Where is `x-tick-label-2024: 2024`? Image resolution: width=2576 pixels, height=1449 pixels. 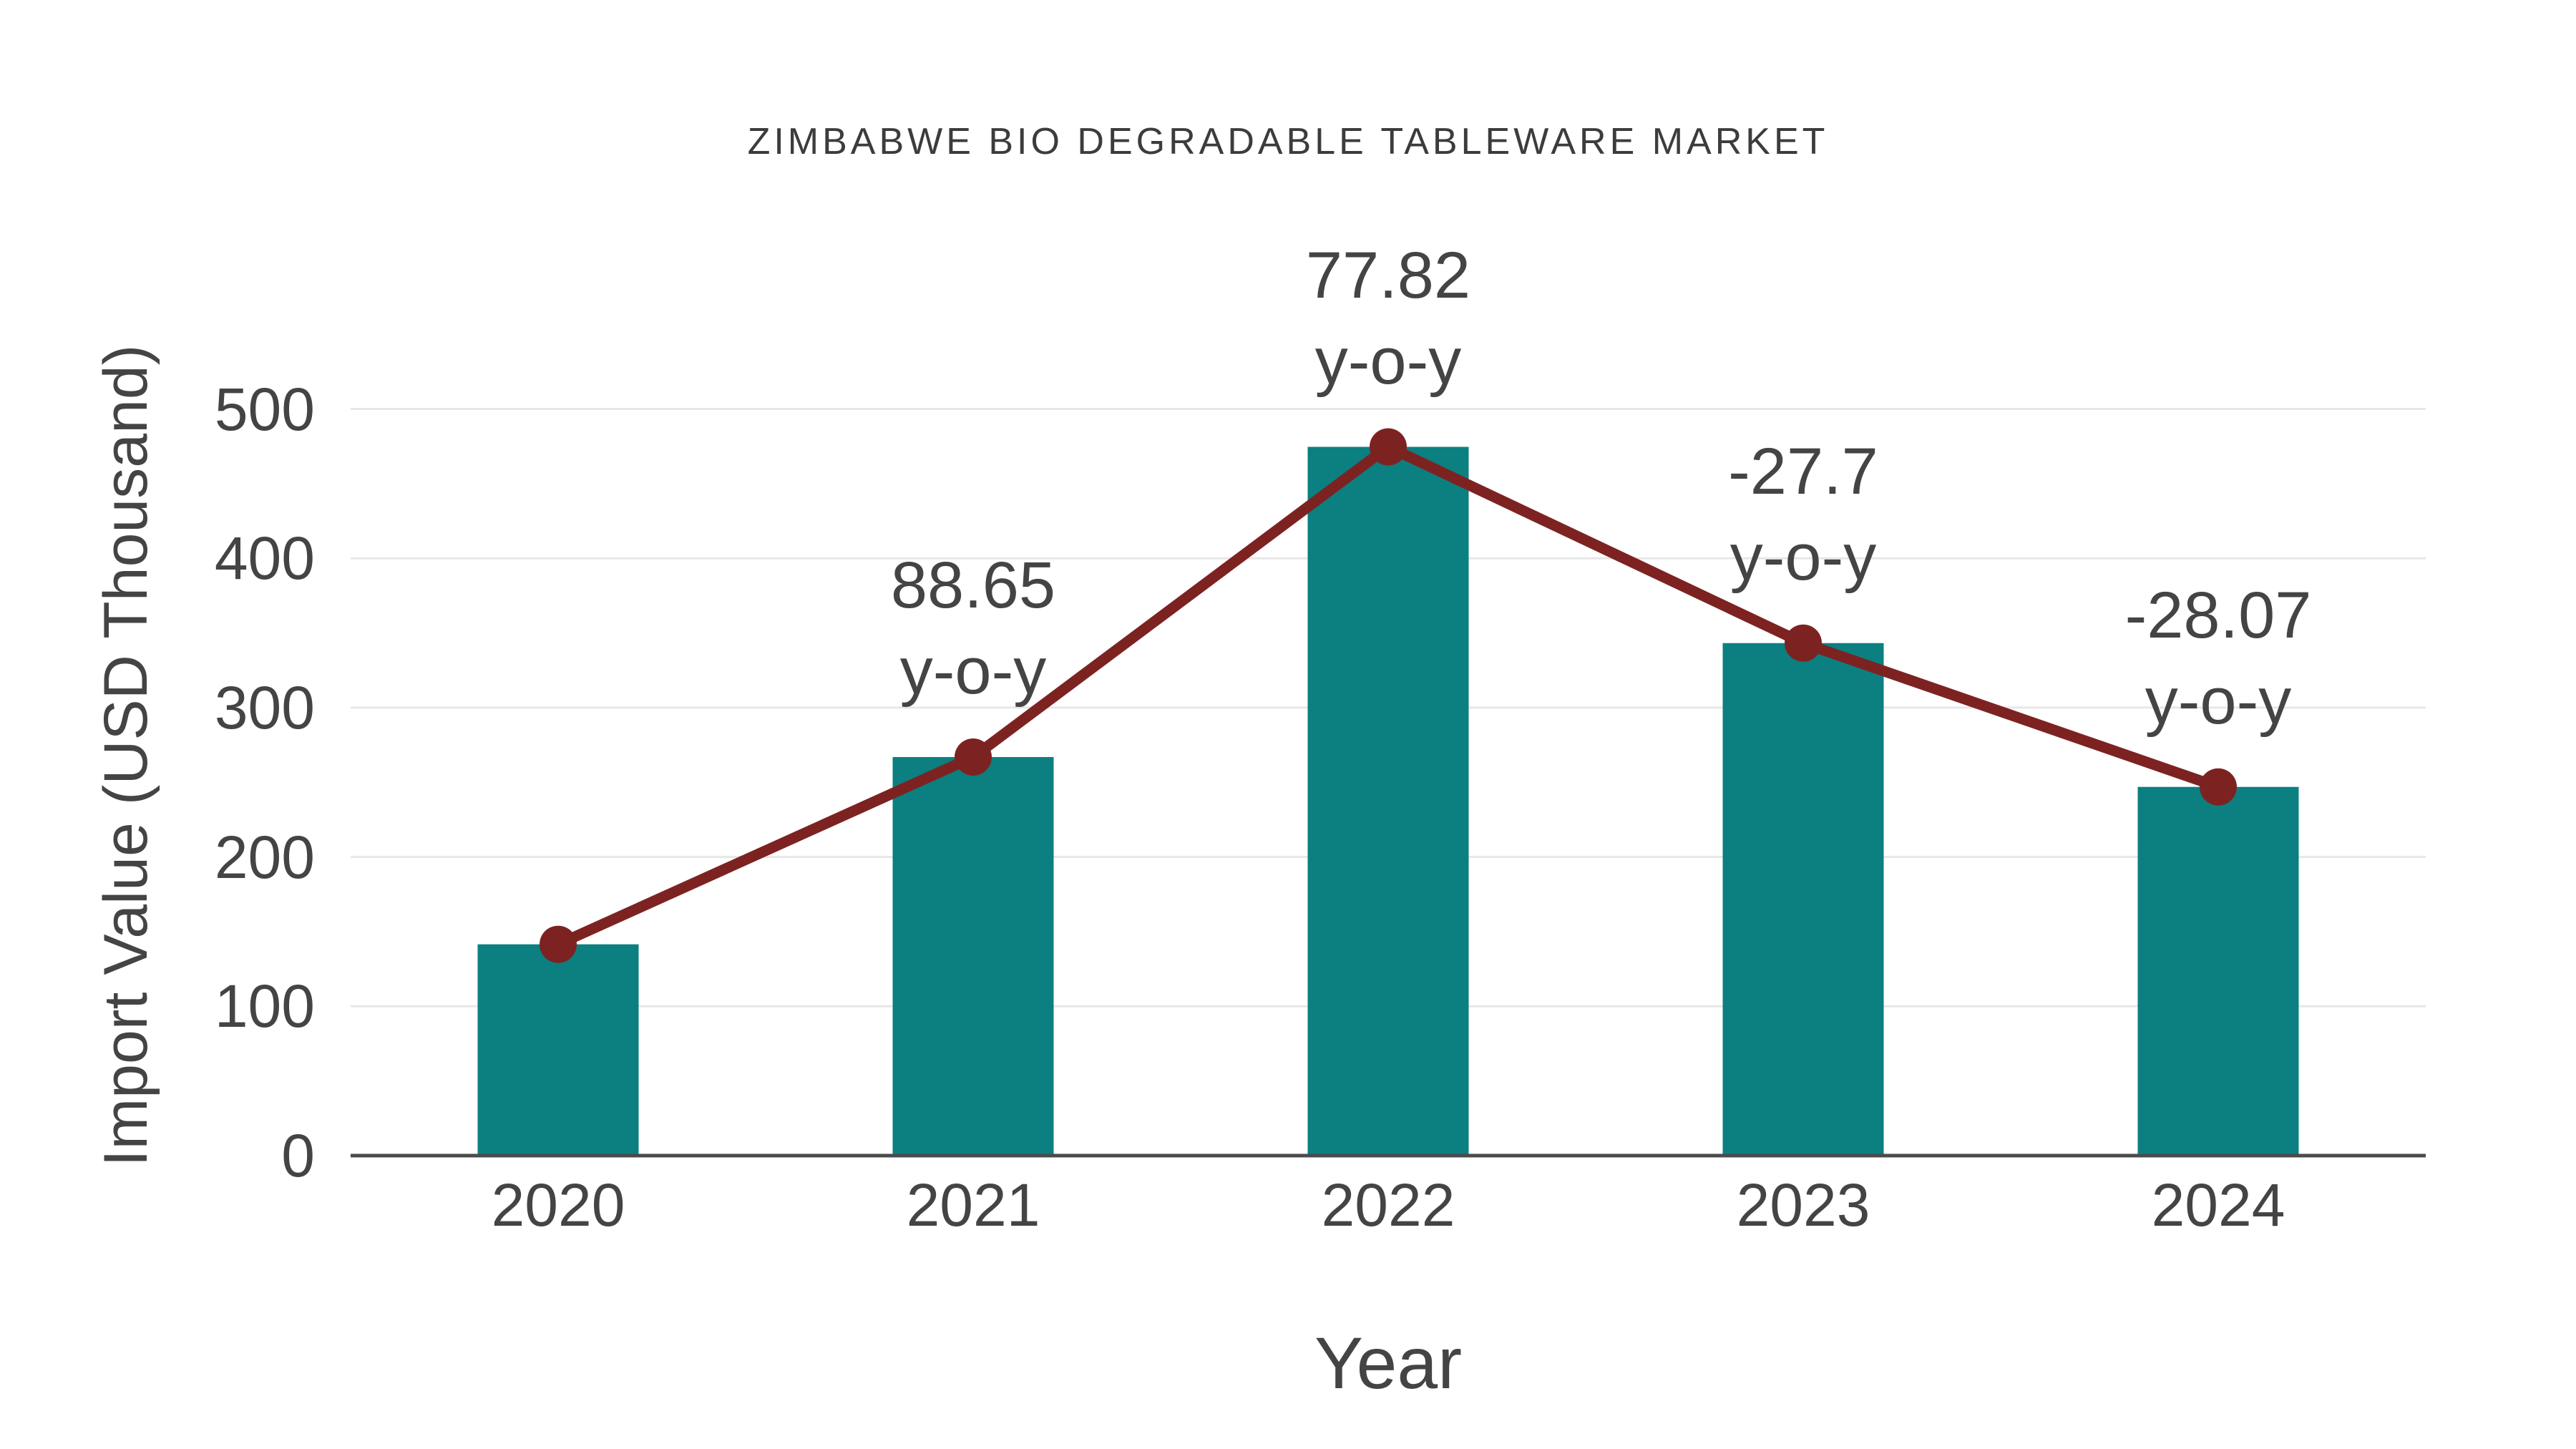 x-tick-label-2024: 2024 is located at coordinates (2218, 1205).